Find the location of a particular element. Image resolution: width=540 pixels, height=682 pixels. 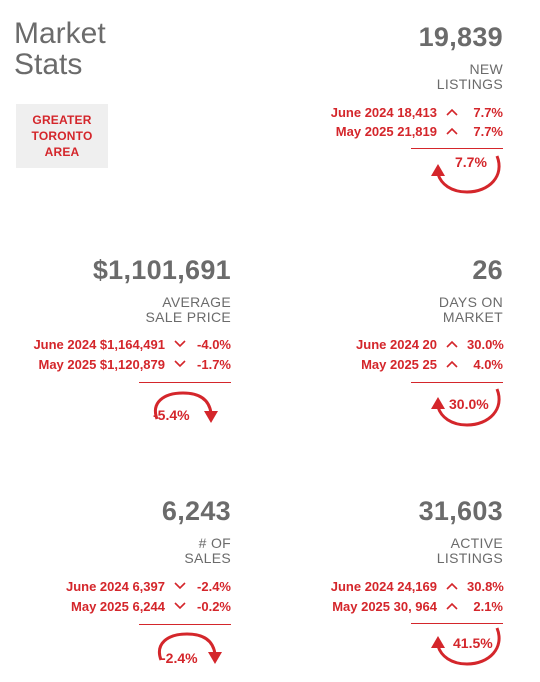

comparison-period: May 2025 30, 964 is located at coordinates (384, 606).